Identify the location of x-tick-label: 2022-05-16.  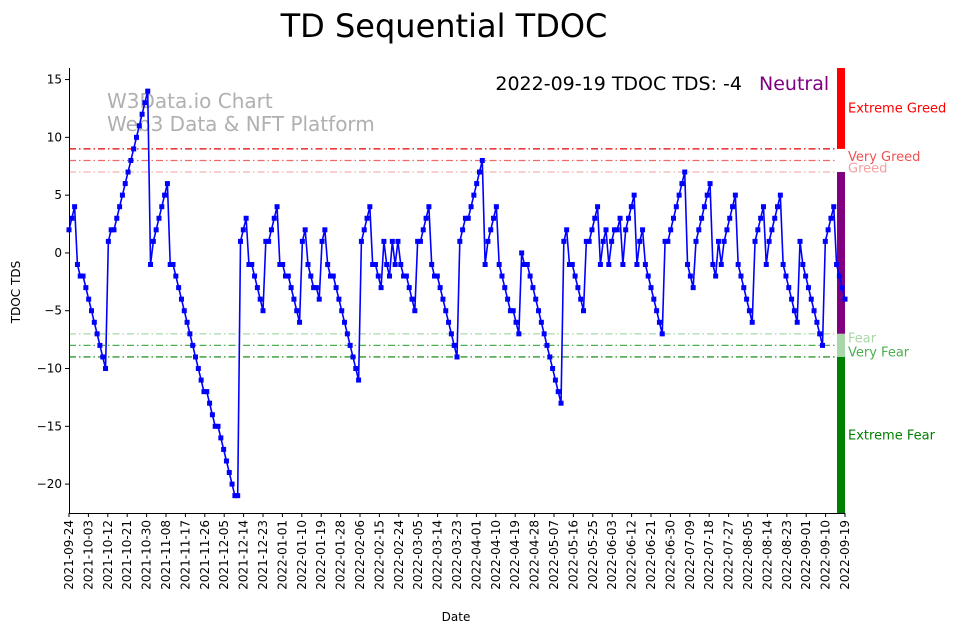
(573, 555).